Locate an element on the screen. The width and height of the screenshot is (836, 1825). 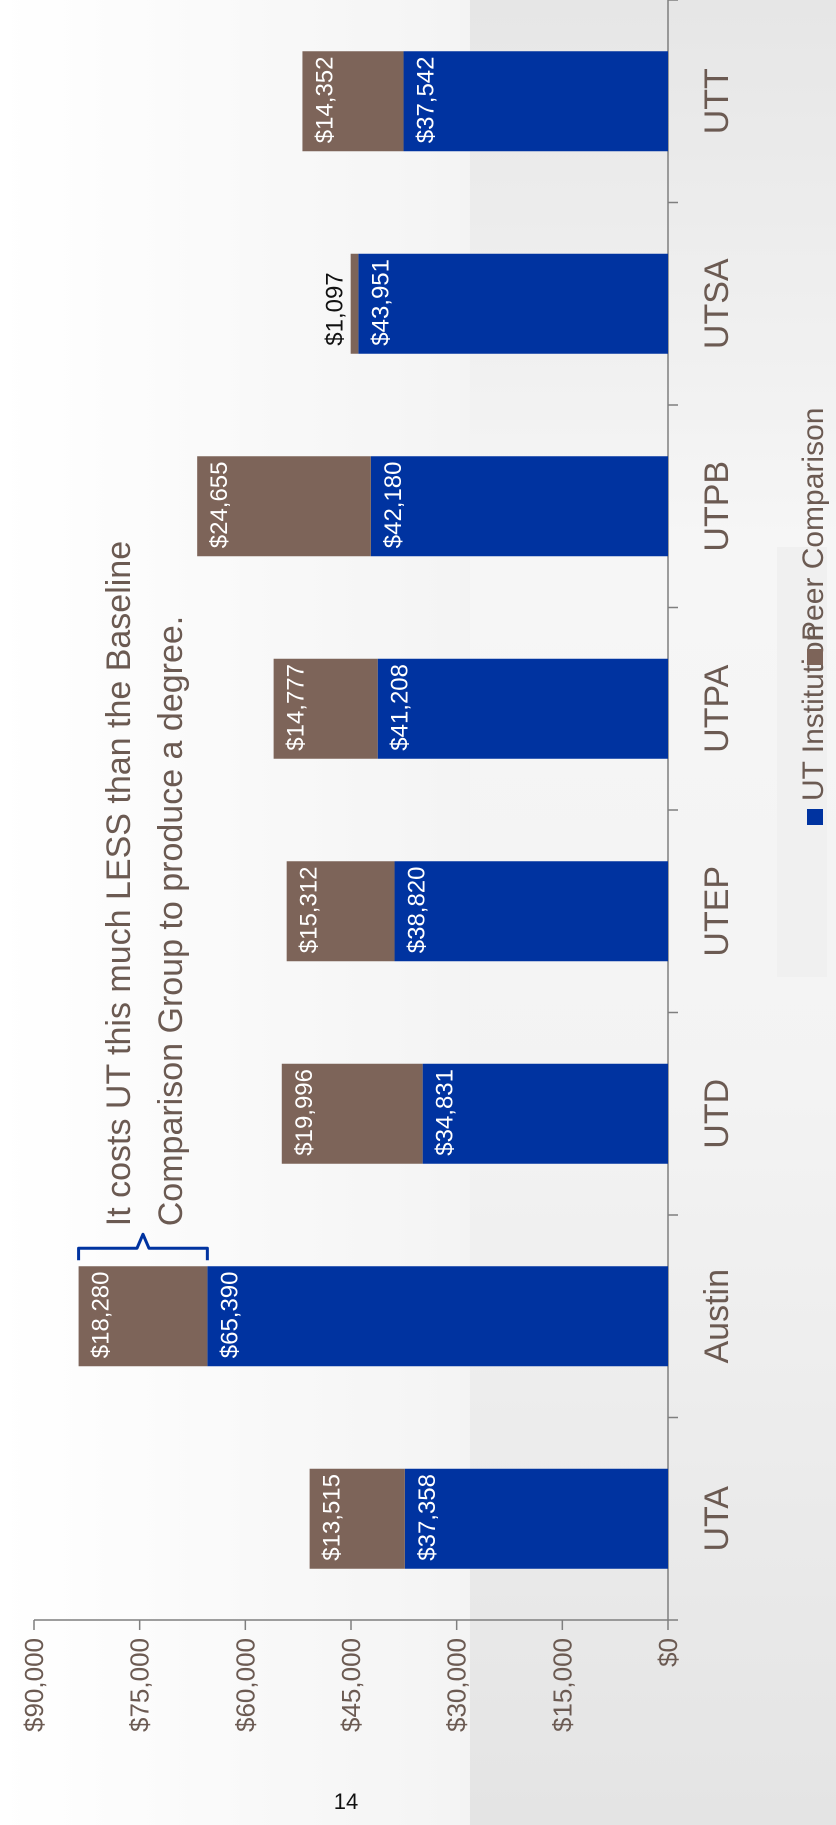
category-label: Austin is located at coordinates (717, 1316).